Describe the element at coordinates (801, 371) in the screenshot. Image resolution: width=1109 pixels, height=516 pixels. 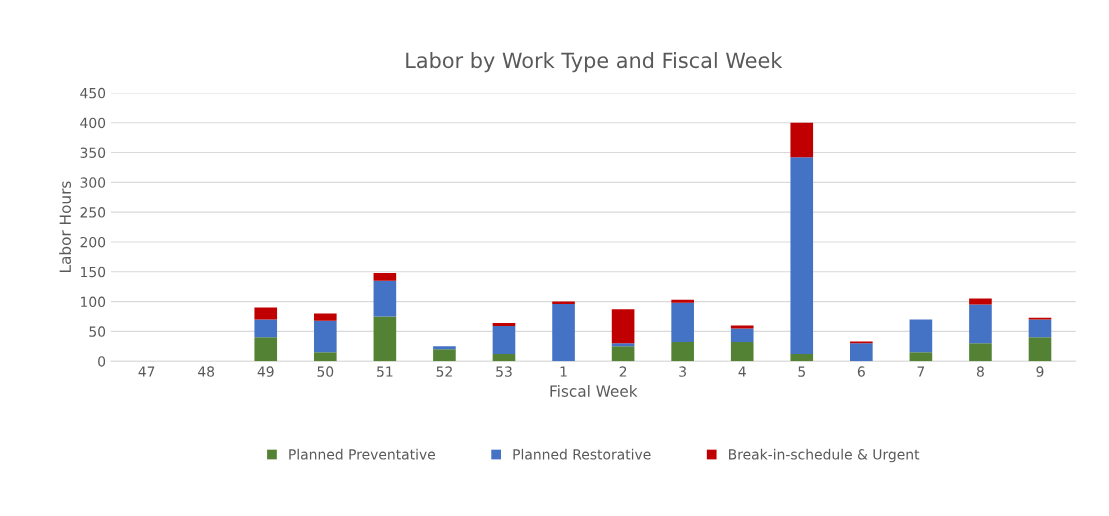
I see `x-tick-label: 5` at that location.